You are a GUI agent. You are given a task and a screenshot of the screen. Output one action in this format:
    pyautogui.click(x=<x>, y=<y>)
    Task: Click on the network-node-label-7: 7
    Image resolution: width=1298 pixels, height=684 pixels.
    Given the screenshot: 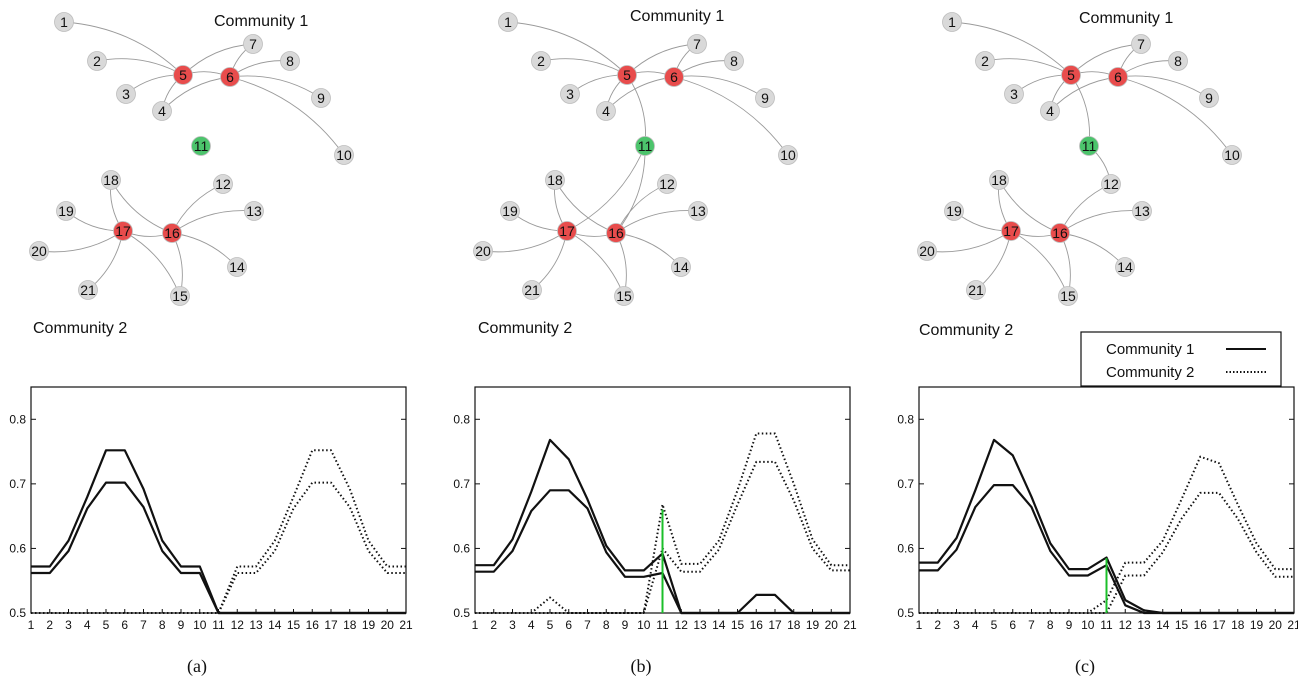 What is the action you would take?
    pyautogui.click(x=253, y=44)
    